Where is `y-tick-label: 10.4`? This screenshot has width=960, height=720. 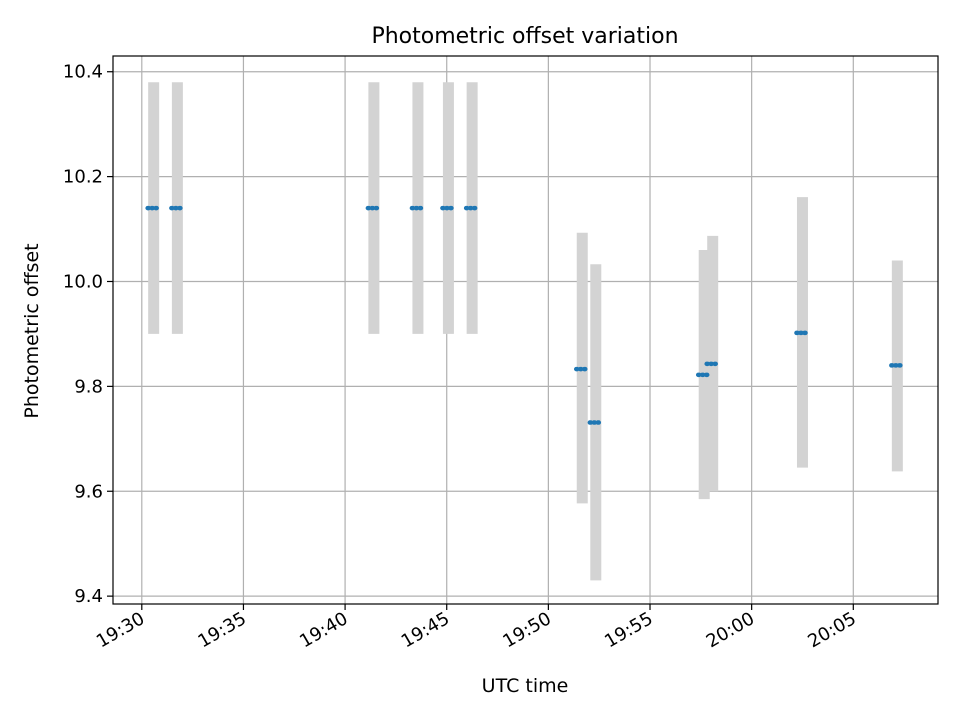 y-tick-label: 10.4 is located at coordinates (83, 72).